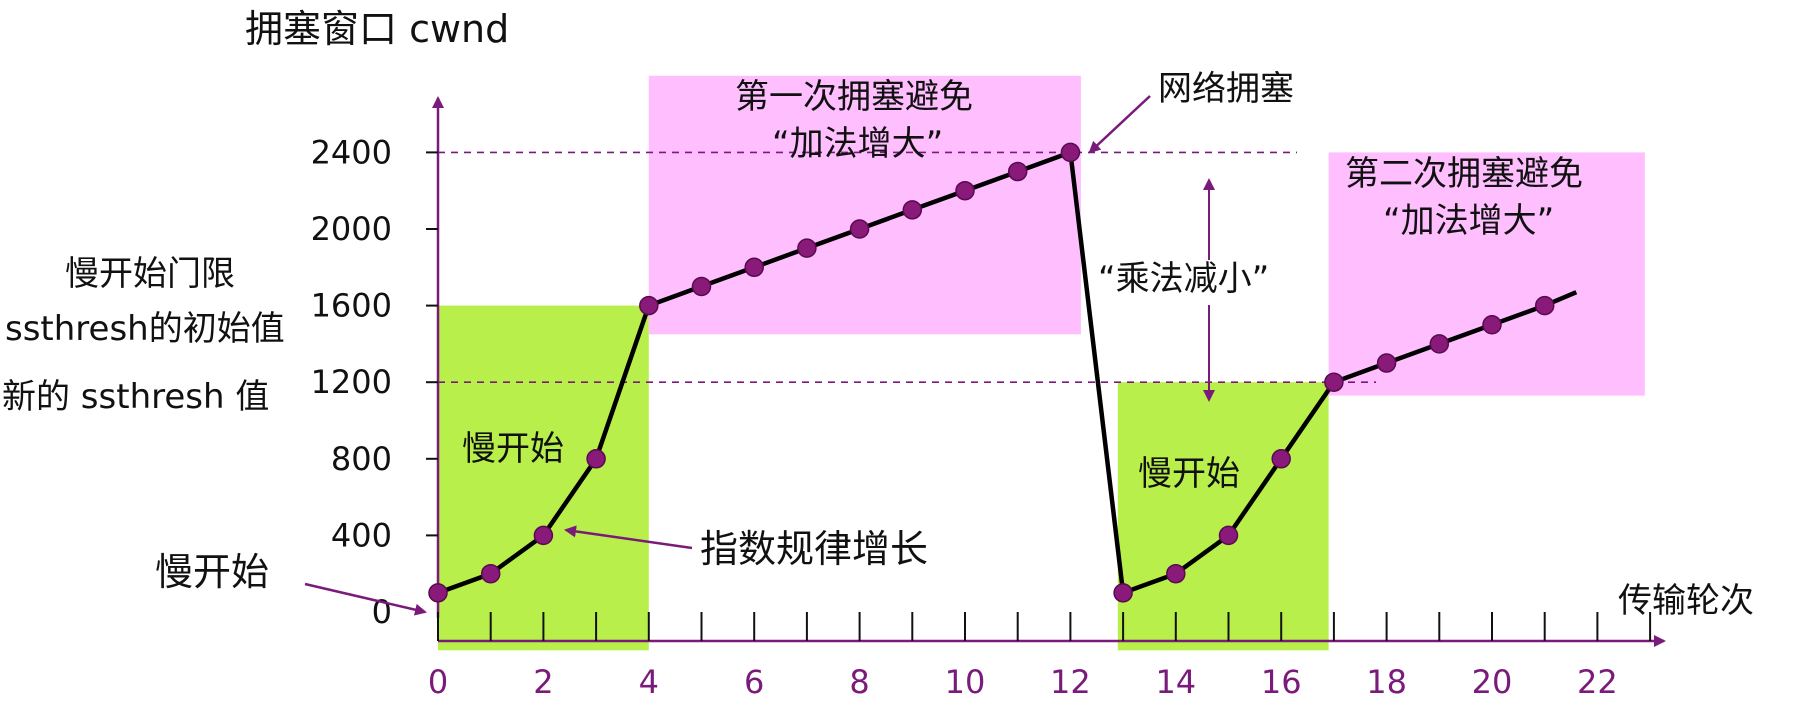 This screenshot has width=1796, height=710. I want to click on y-tick-label-1600: 1600, so click(351, 306).